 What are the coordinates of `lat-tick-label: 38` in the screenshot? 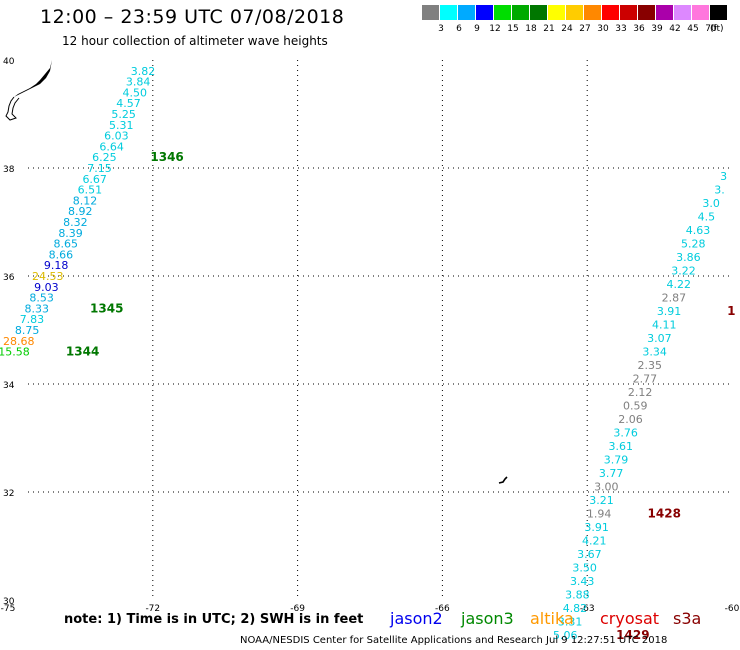 It's located at (9, 170).